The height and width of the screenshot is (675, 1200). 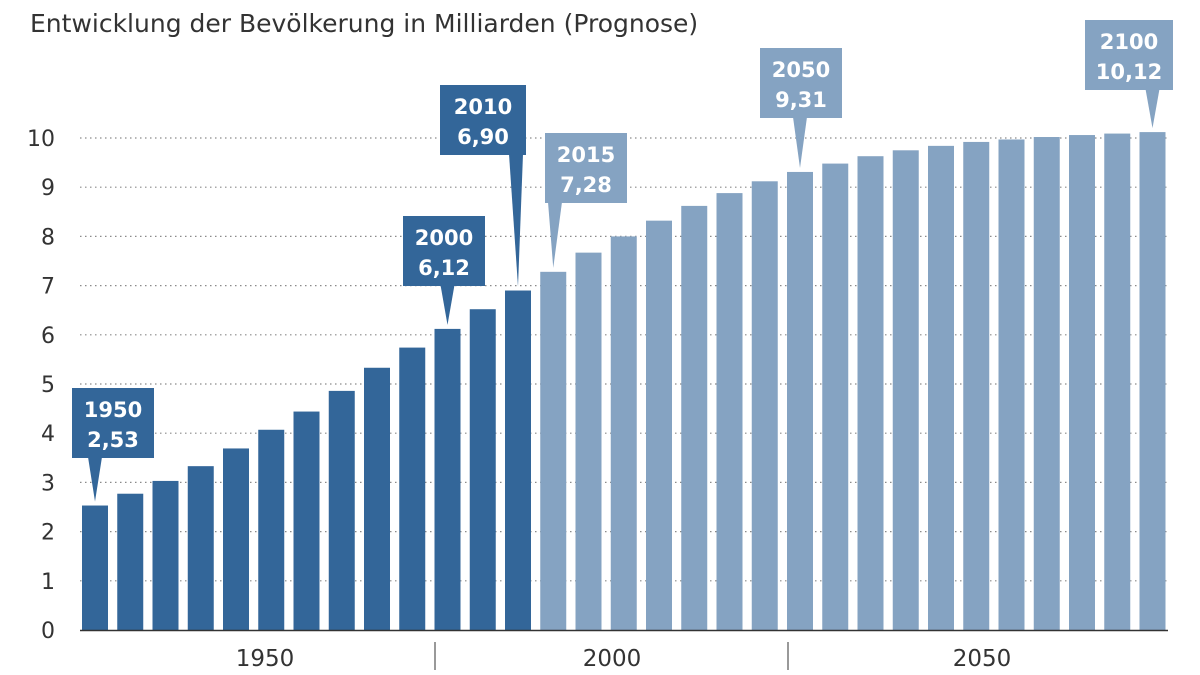 What do you see at coordinates (113, 440) in the screenshot?
I see `callout-value: 2,53` at bounding box center [113, 440].